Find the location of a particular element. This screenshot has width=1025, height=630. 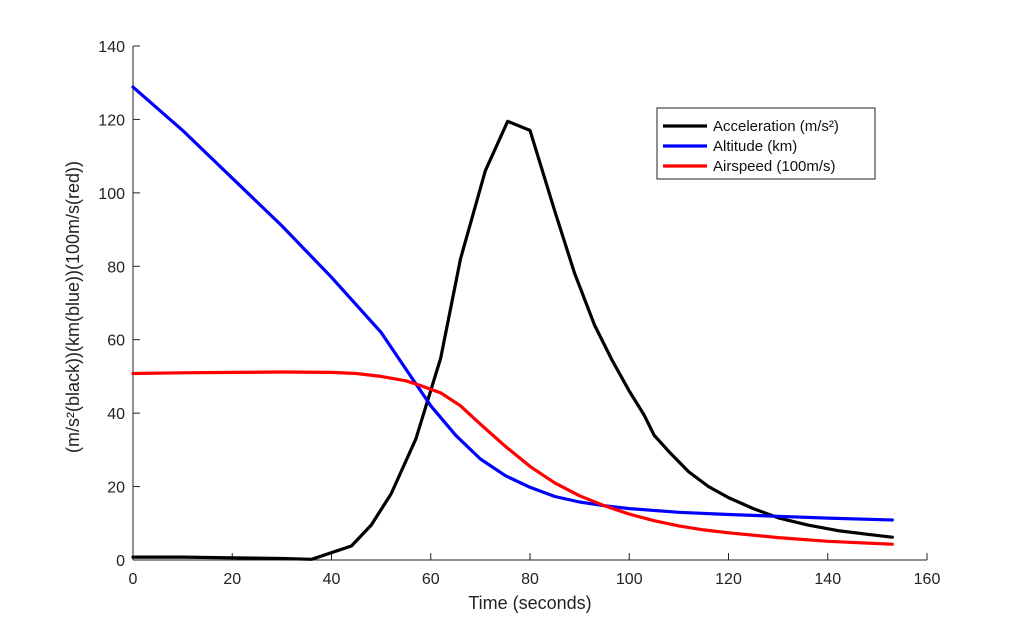

x-tick-label: 160 is located at coordinates (927, 579).